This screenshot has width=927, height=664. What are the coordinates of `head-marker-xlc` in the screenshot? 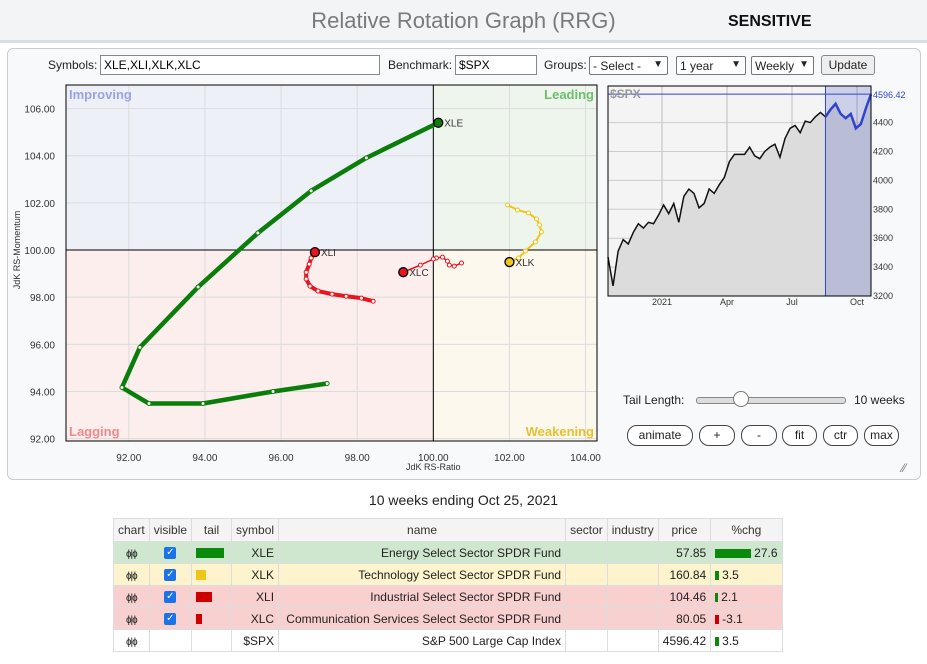 It's located at (403, 272).